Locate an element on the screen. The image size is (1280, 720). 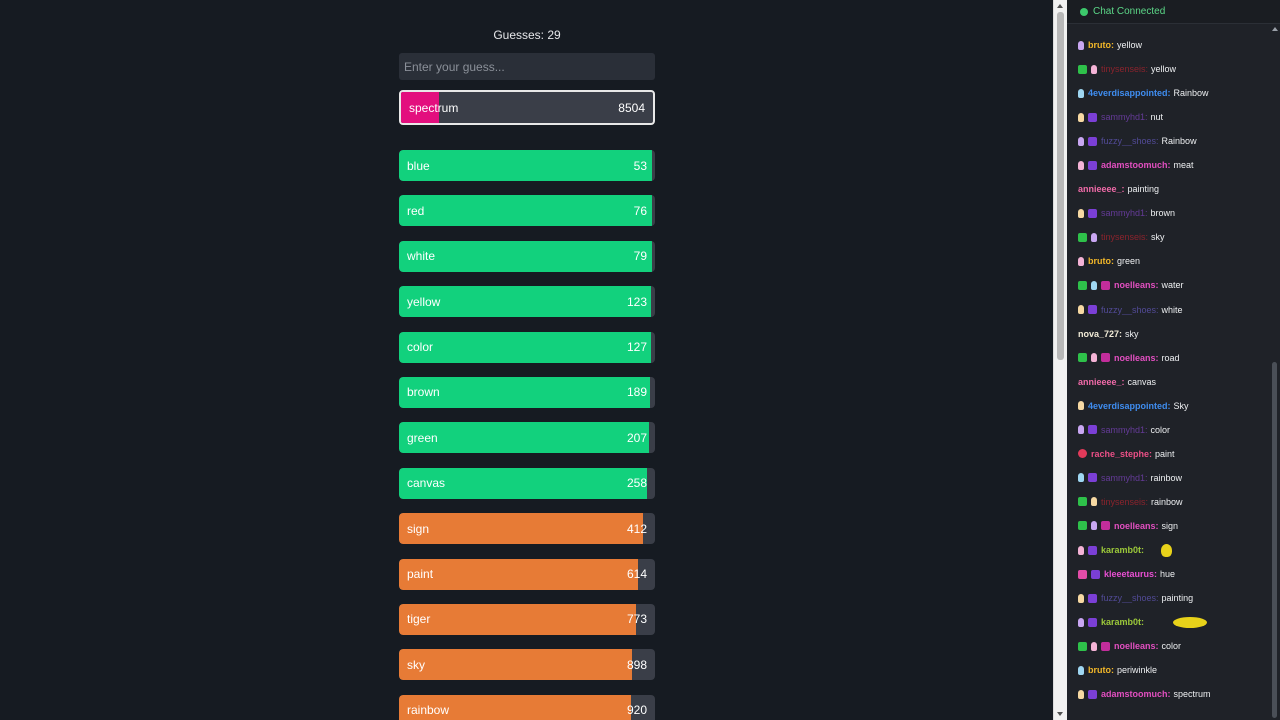
chat-username: rache_stephe: is located at coordinates (1122, 453).